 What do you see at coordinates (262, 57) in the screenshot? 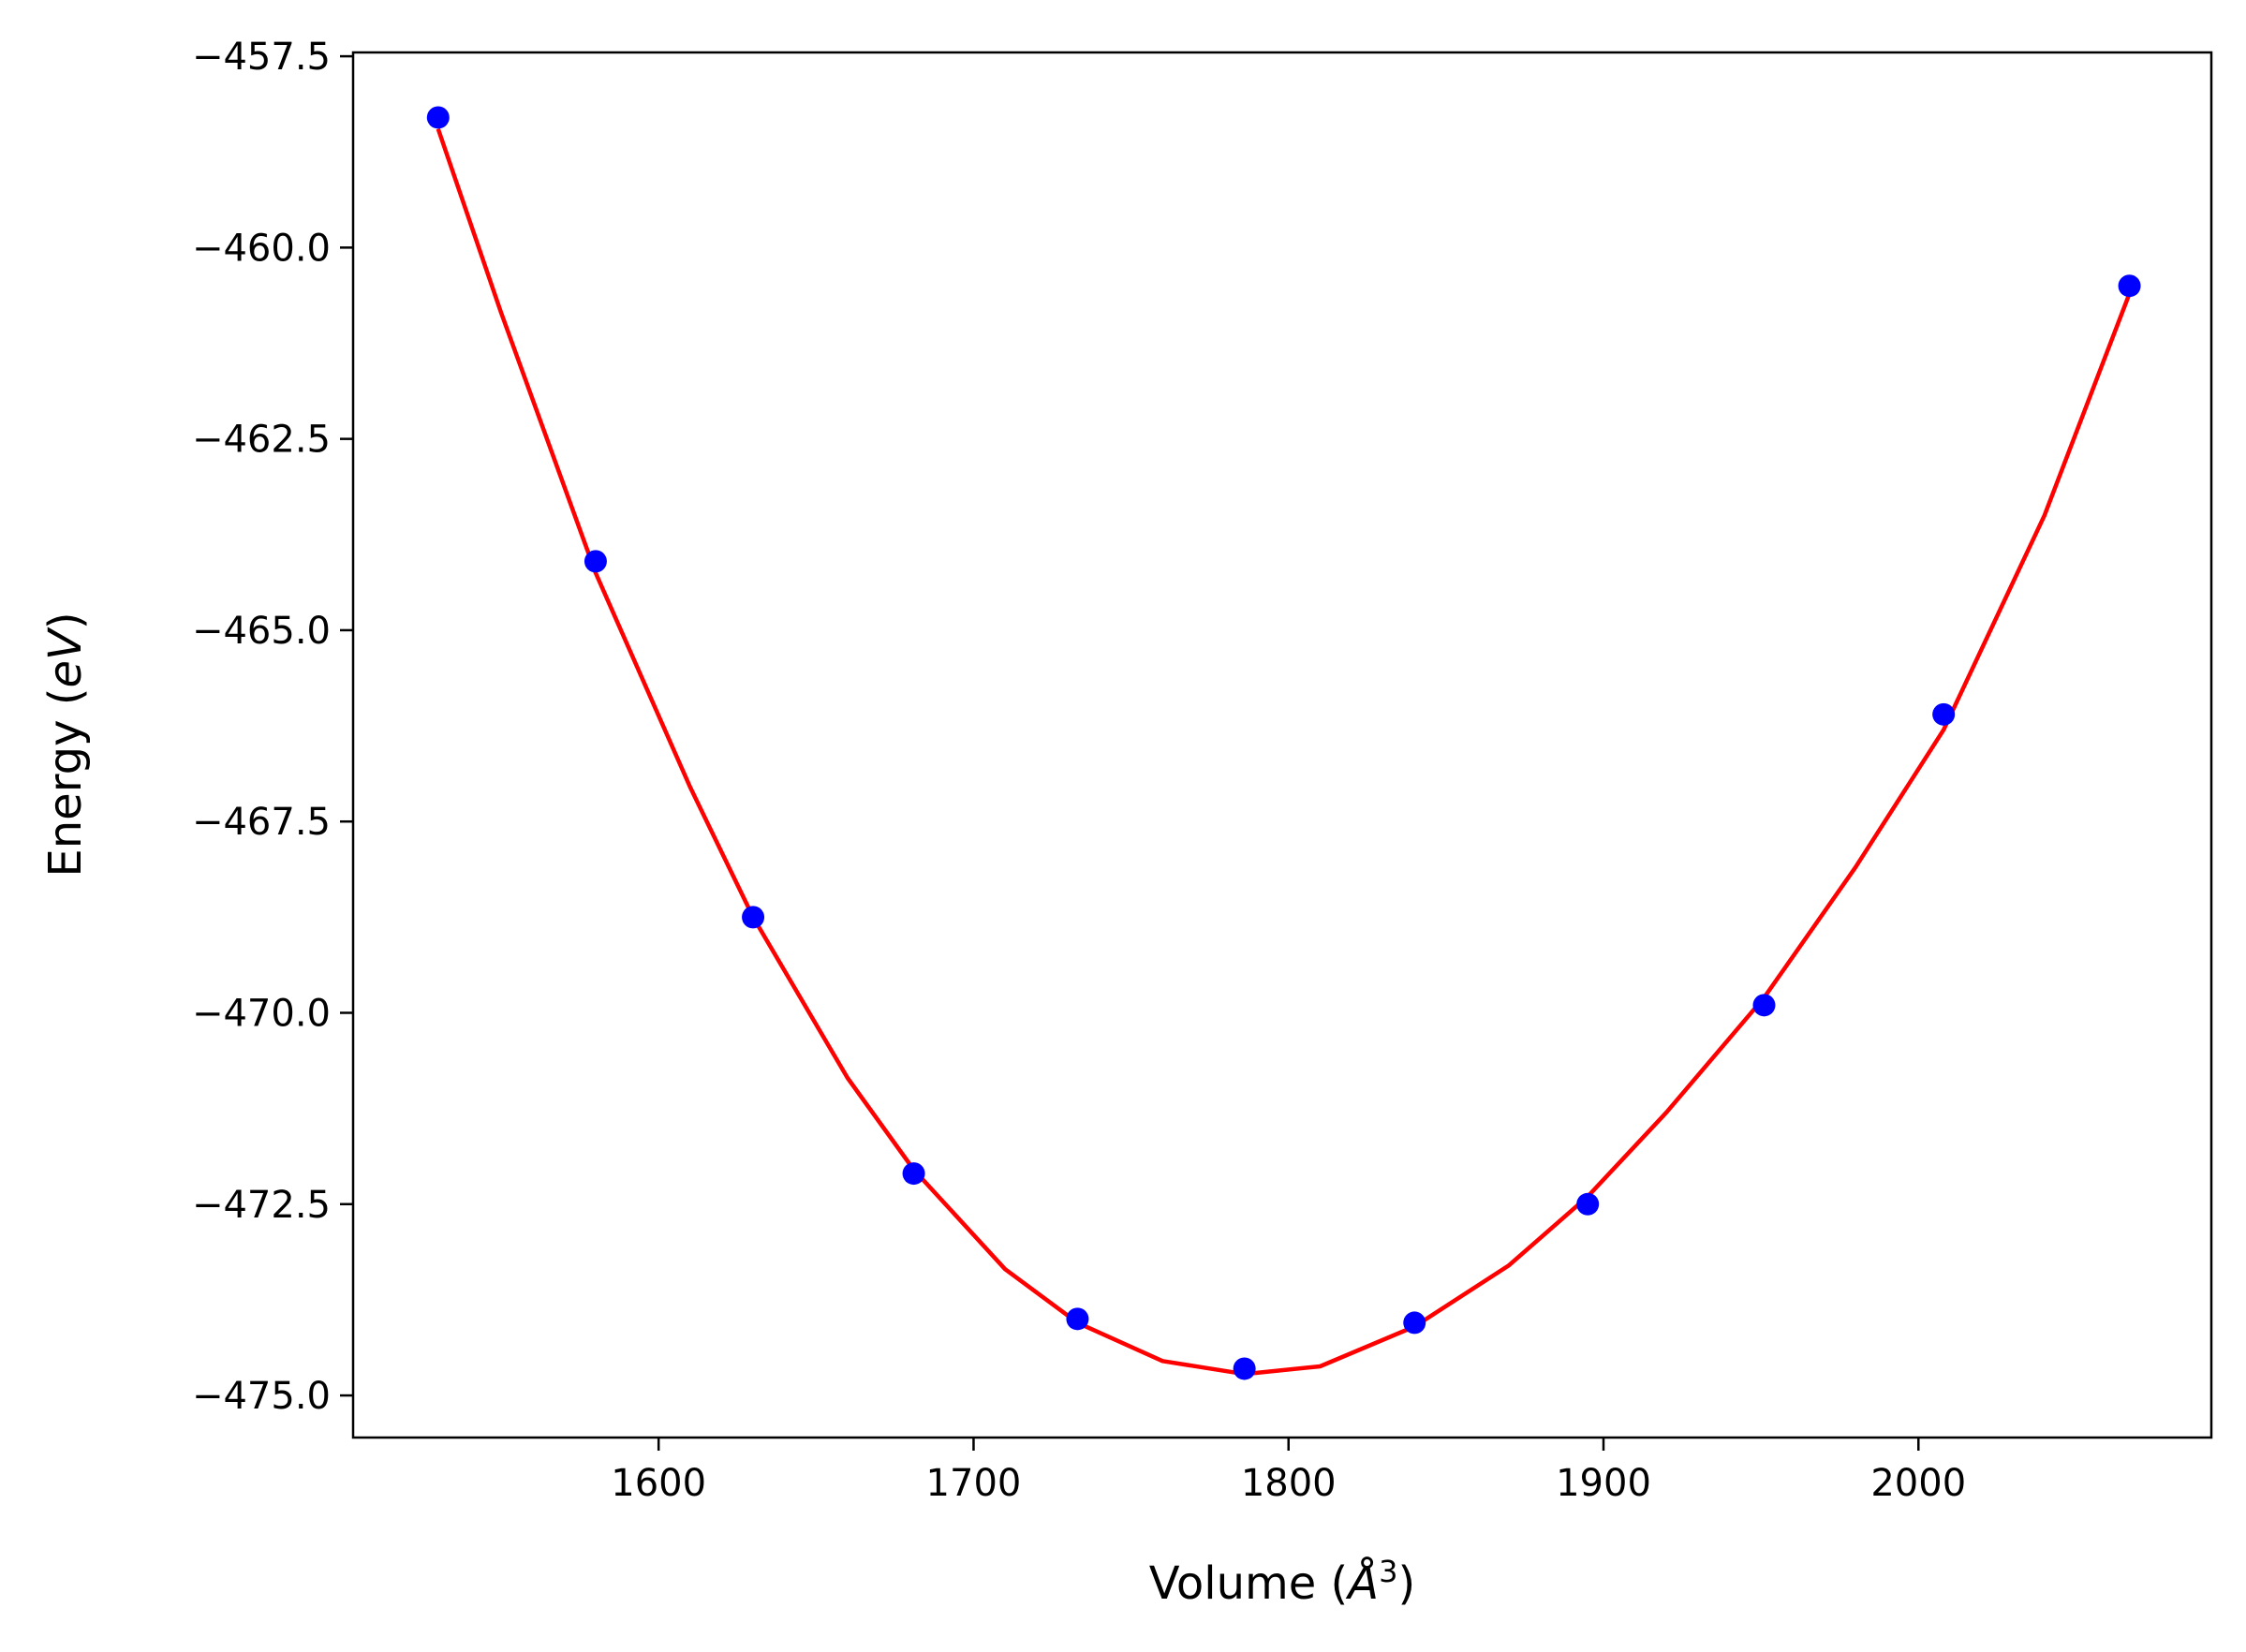
I see `y-tick-label: −457.5` at bounding box center [262, 57].